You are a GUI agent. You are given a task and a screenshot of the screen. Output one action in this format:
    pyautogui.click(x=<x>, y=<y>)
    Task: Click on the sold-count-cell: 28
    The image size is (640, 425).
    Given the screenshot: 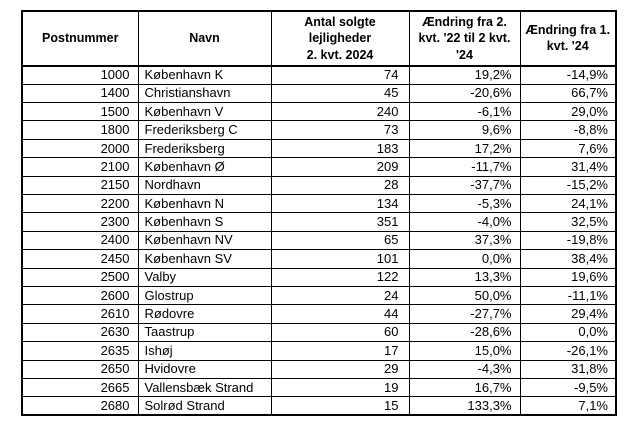 What is the action you would take?
    pyautogui.click(x=340, y=185)
    